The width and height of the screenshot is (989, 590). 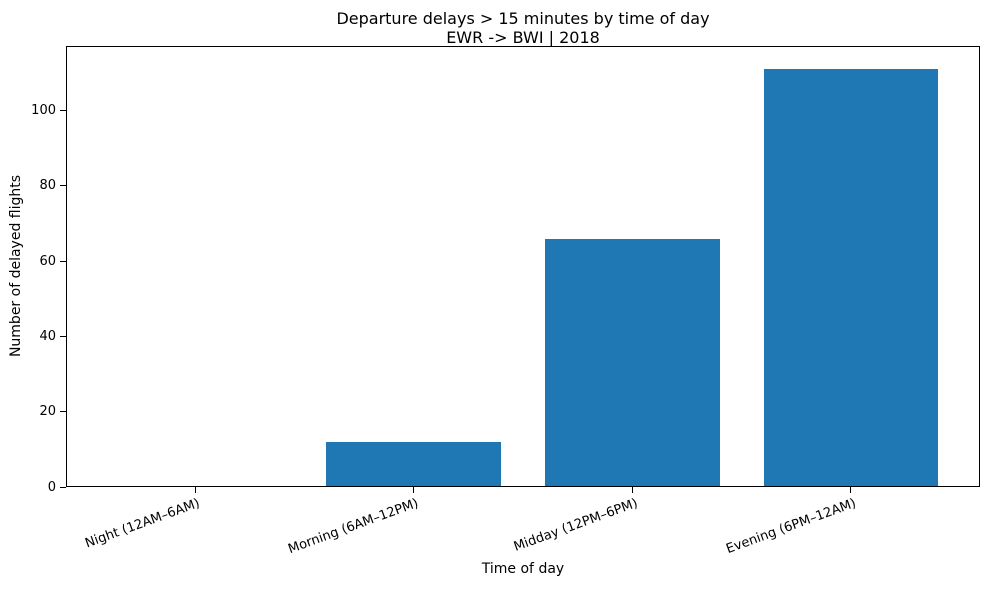 What do you see at coordinates (47, 261) in the screenshot?
I see `y-tick-label: 60` at bounding box center [47, 261].